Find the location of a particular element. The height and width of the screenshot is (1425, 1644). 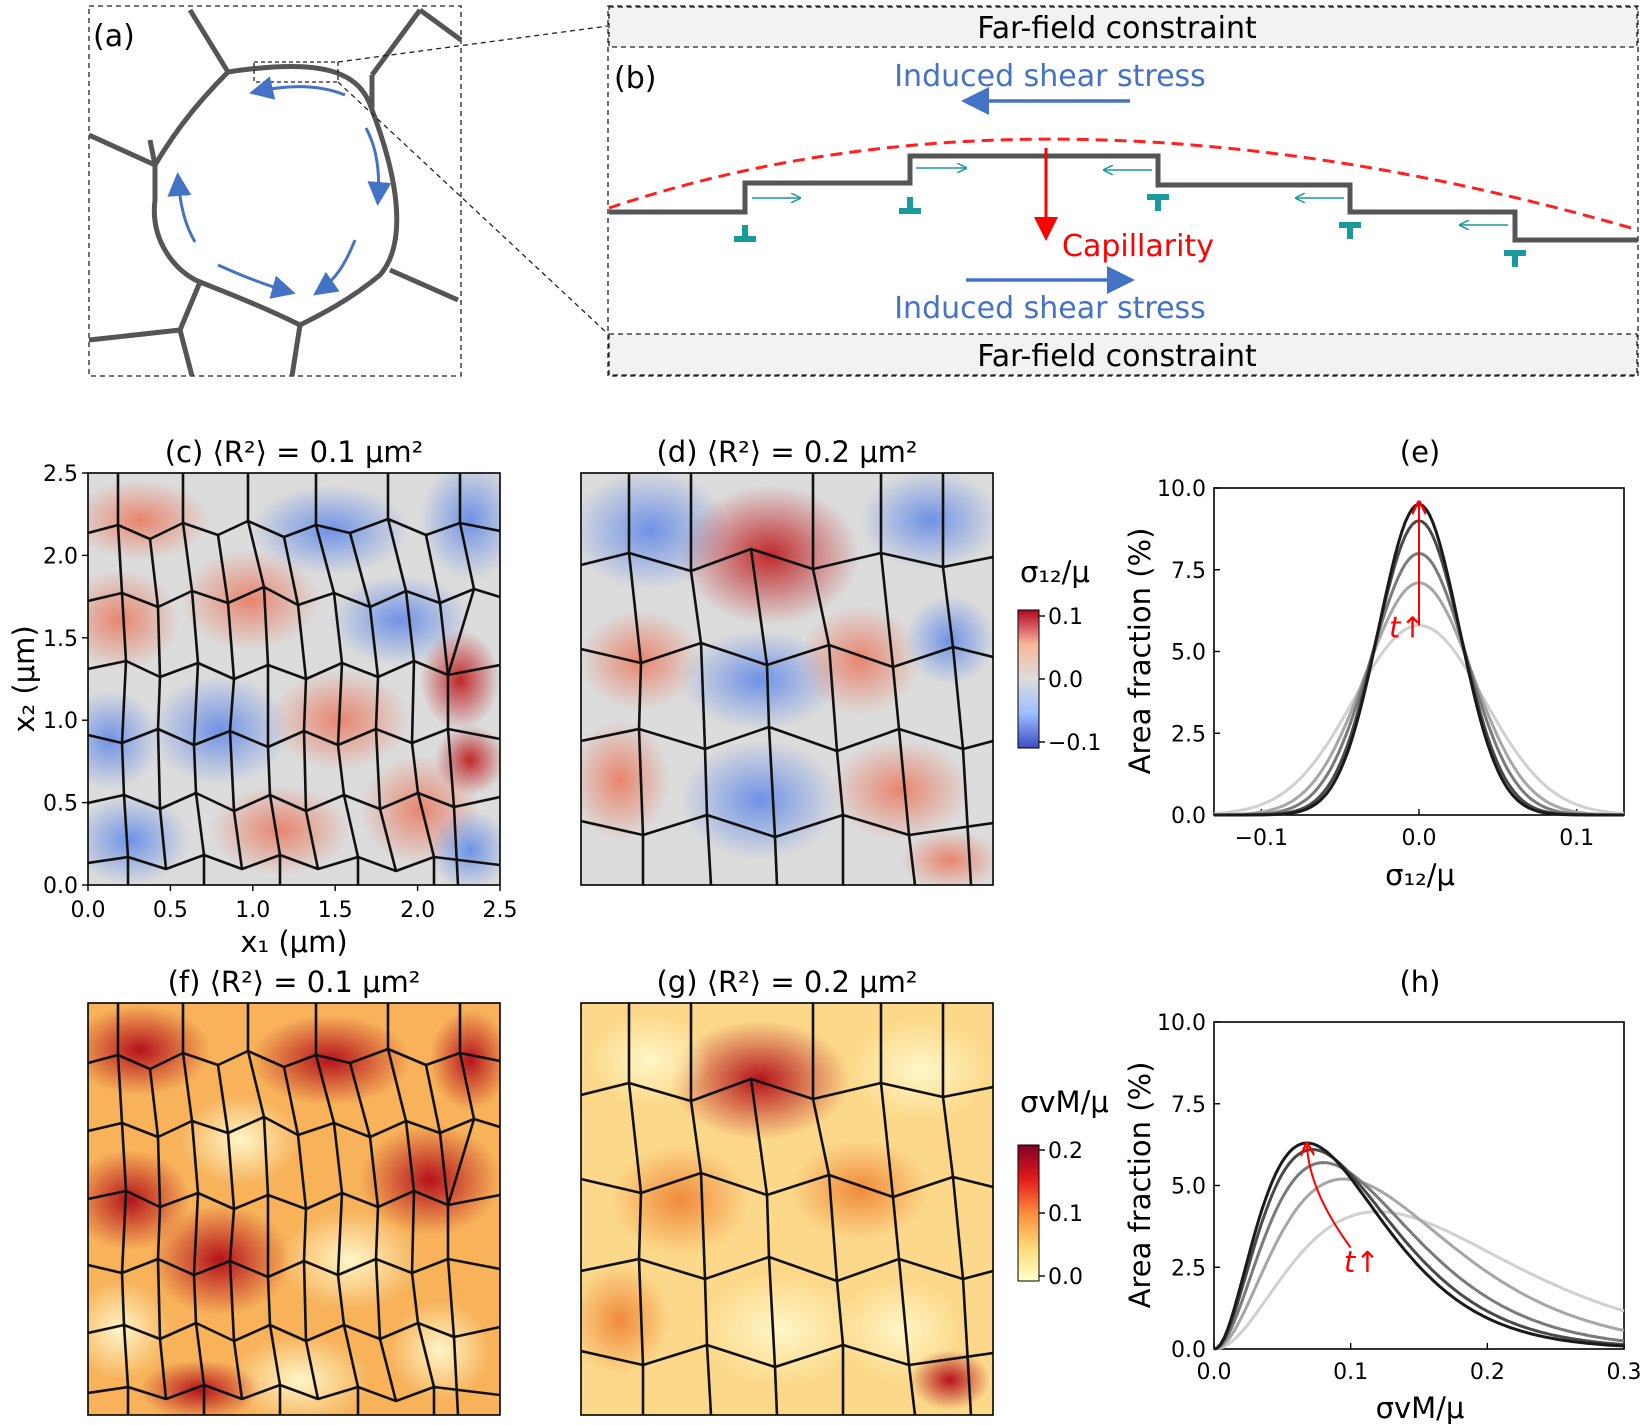

y-tick-label: 0.0 is located at coordinates (1188, 816).